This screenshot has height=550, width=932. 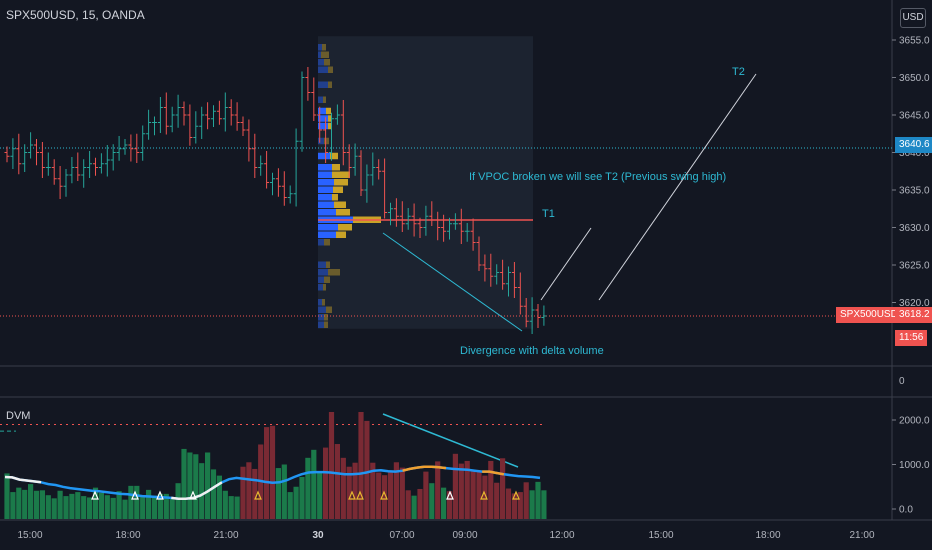 What do you see at coordinates (424, 468) in the screenshot?
I see `delta-average-segment-orange` at bounding box center [424, 468].